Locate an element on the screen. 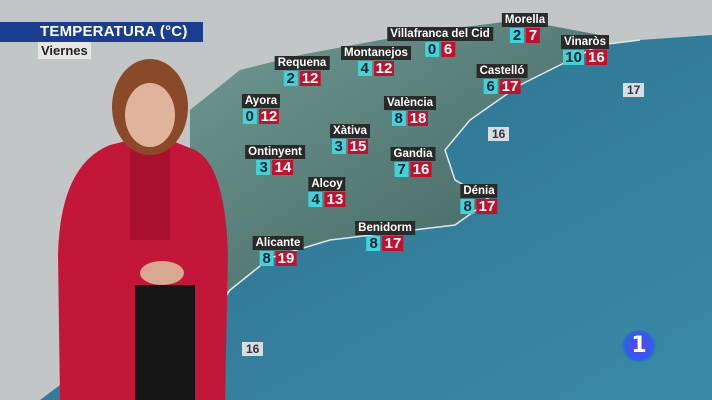  map-title: TEMPERATURA (°C) is located at coordinates (101, 32).